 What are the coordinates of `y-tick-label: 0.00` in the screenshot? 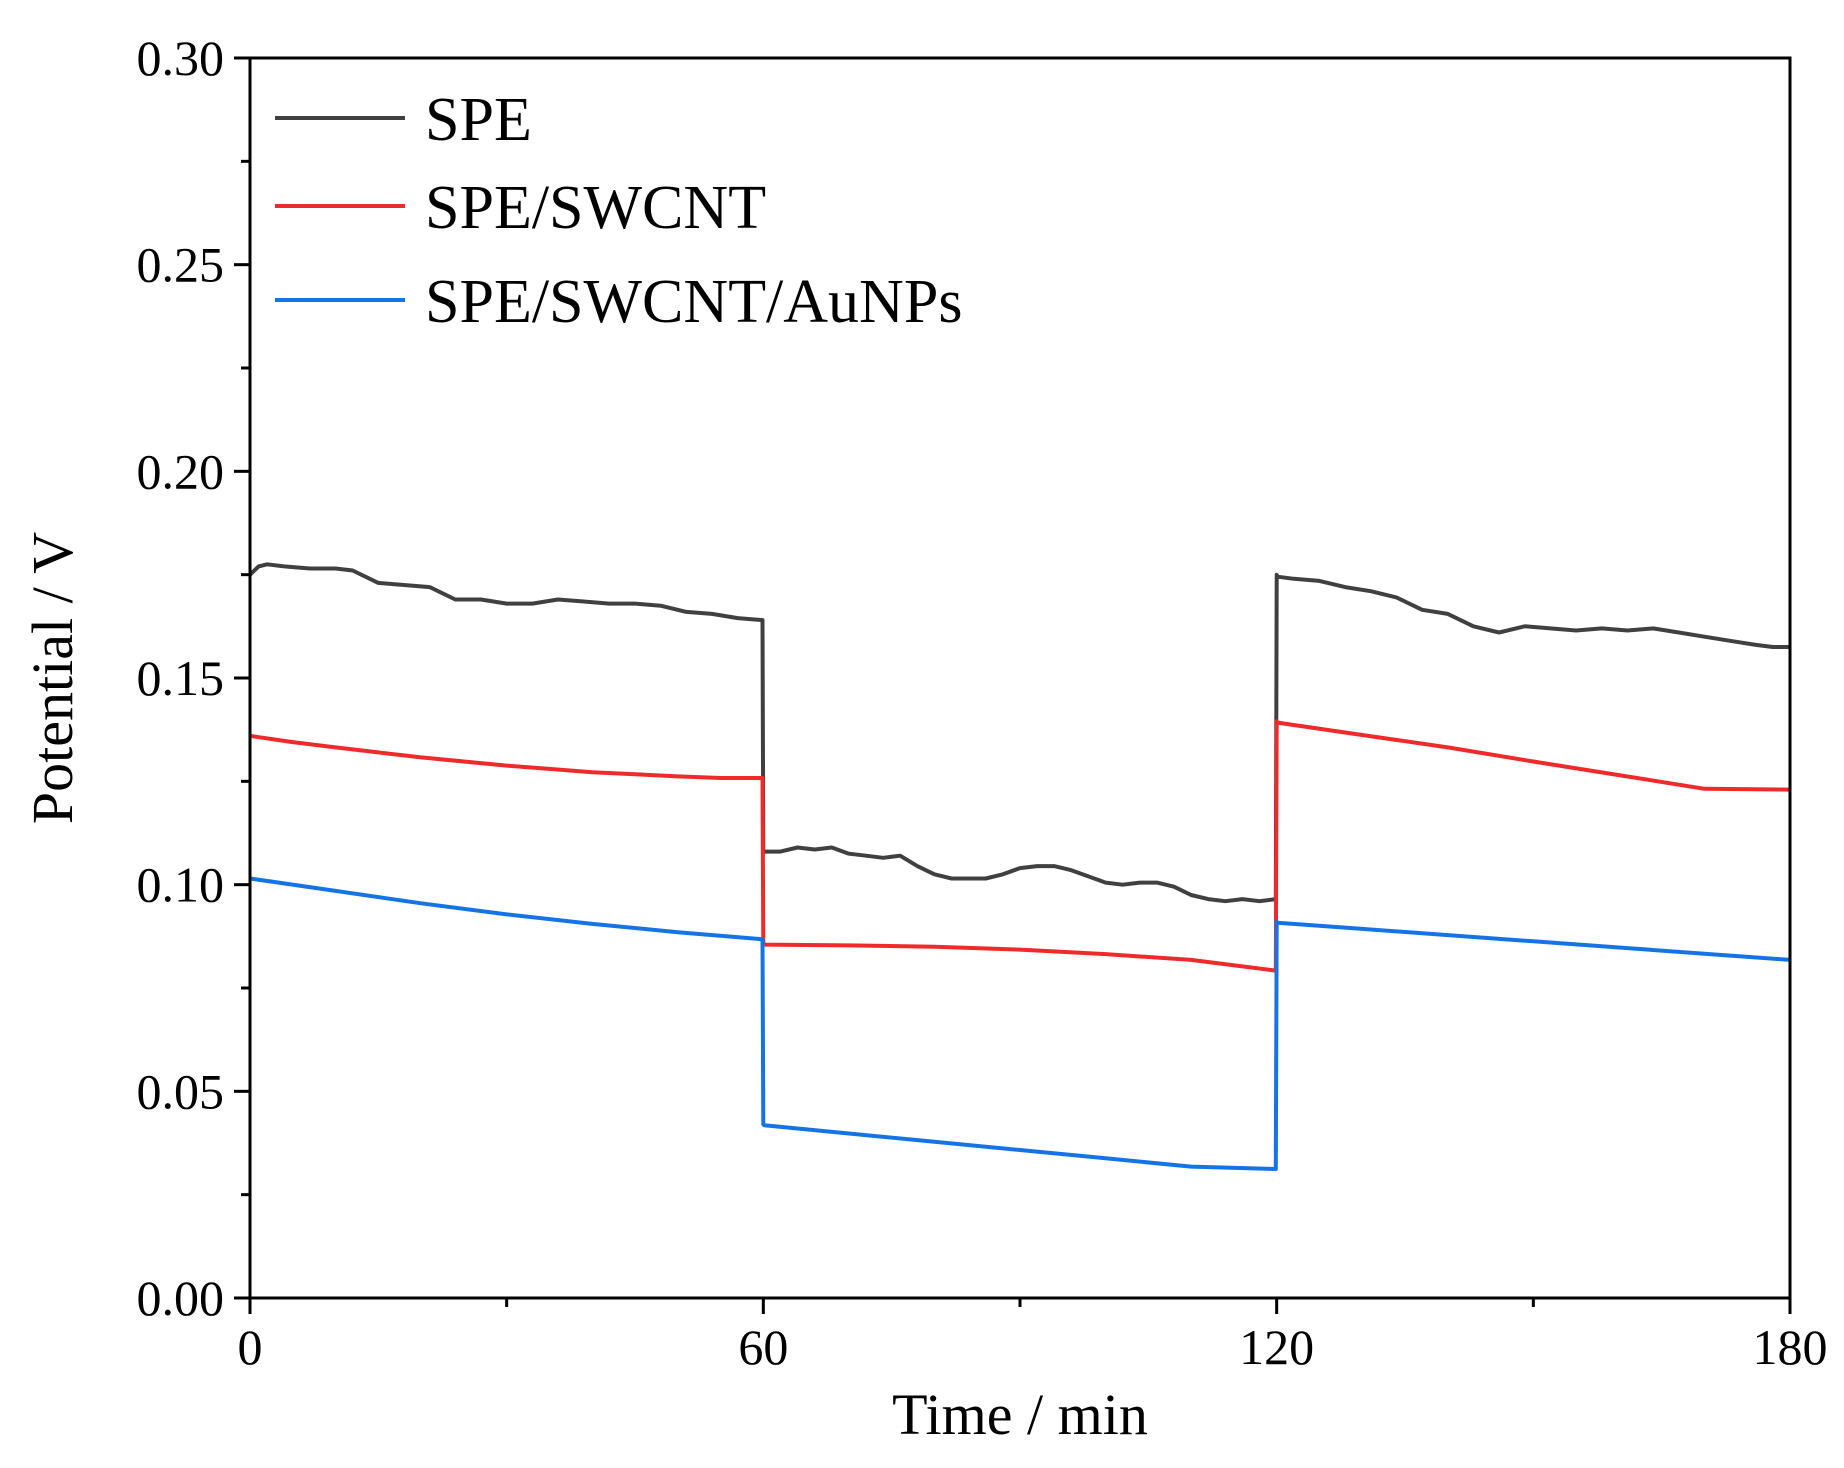 It's located at (181, 1298).